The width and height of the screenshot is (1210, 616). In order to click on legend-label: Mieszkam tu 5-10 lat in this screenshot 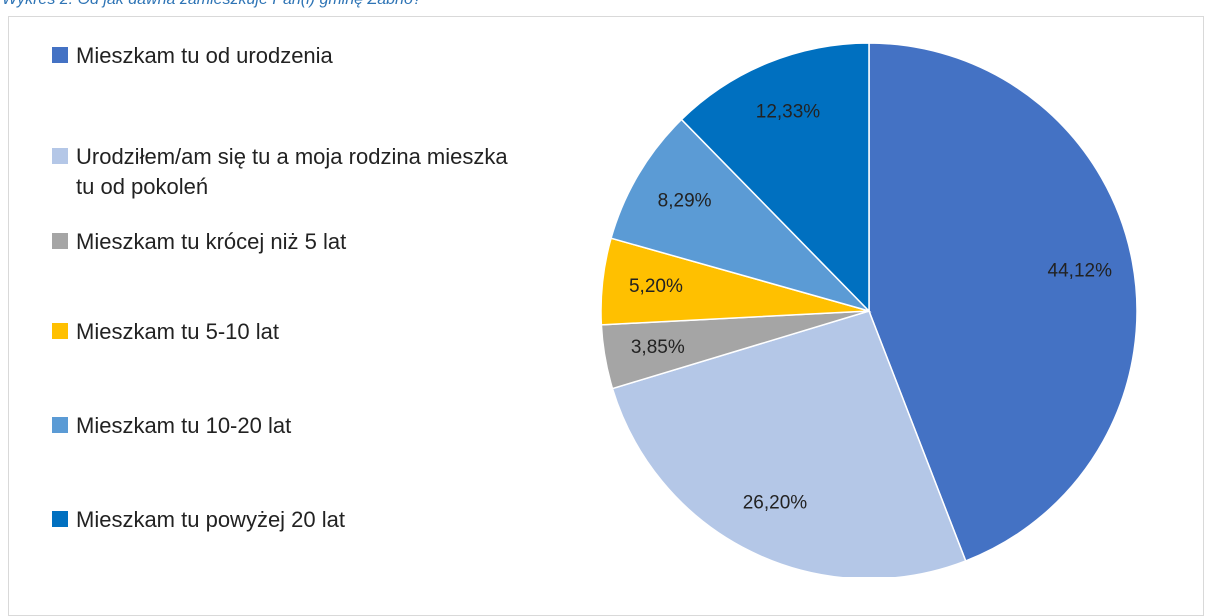, I will do `click(177, 331)`.